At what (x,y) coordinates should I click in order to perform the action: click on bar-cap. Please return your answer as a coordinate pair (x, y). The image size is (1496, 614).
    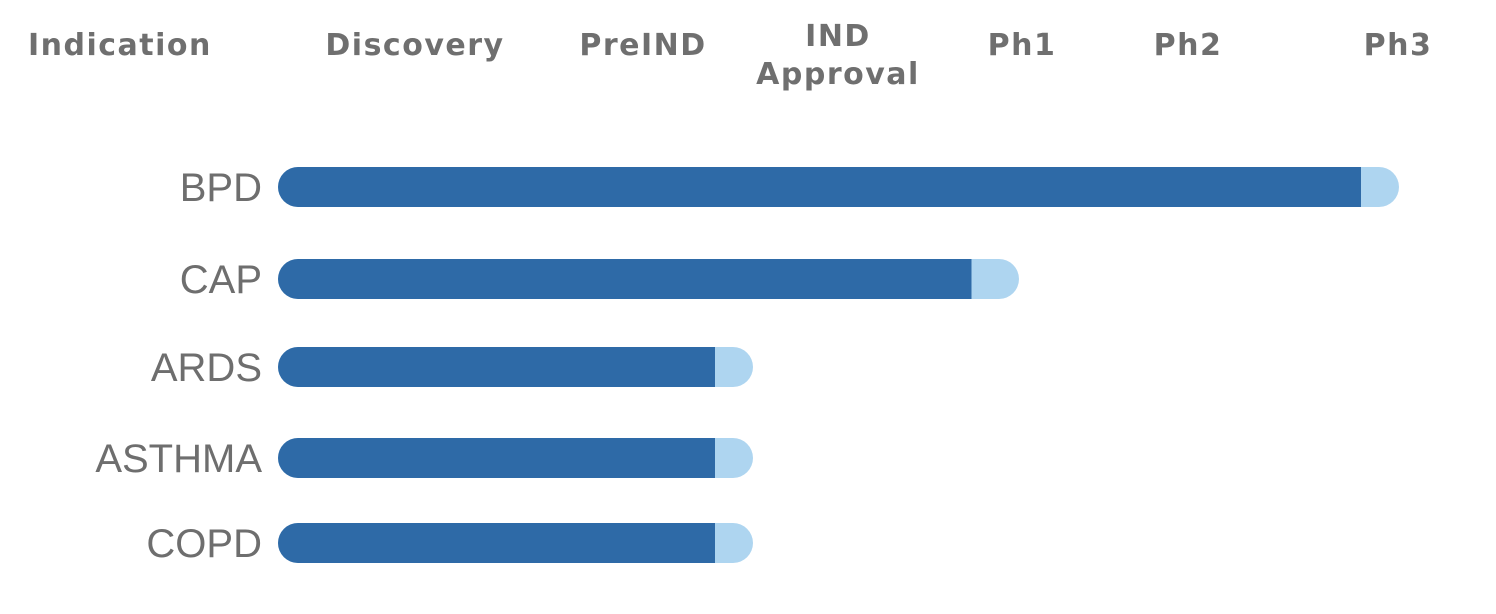
    Looking at the image, I should click on (625, 279).